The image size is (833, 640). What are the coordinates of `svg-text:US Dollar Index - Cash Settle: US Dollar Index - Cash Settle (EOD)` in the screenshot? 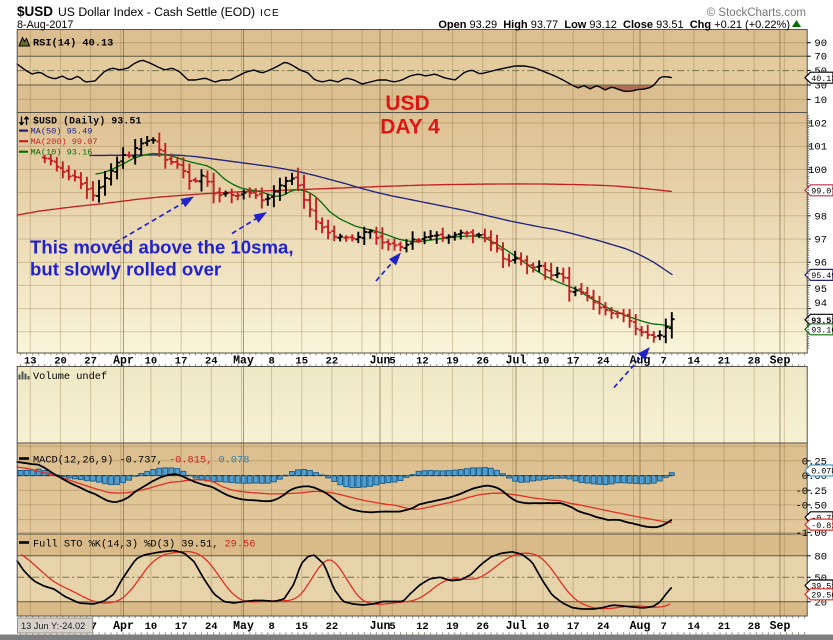 It's located at (156, 12).